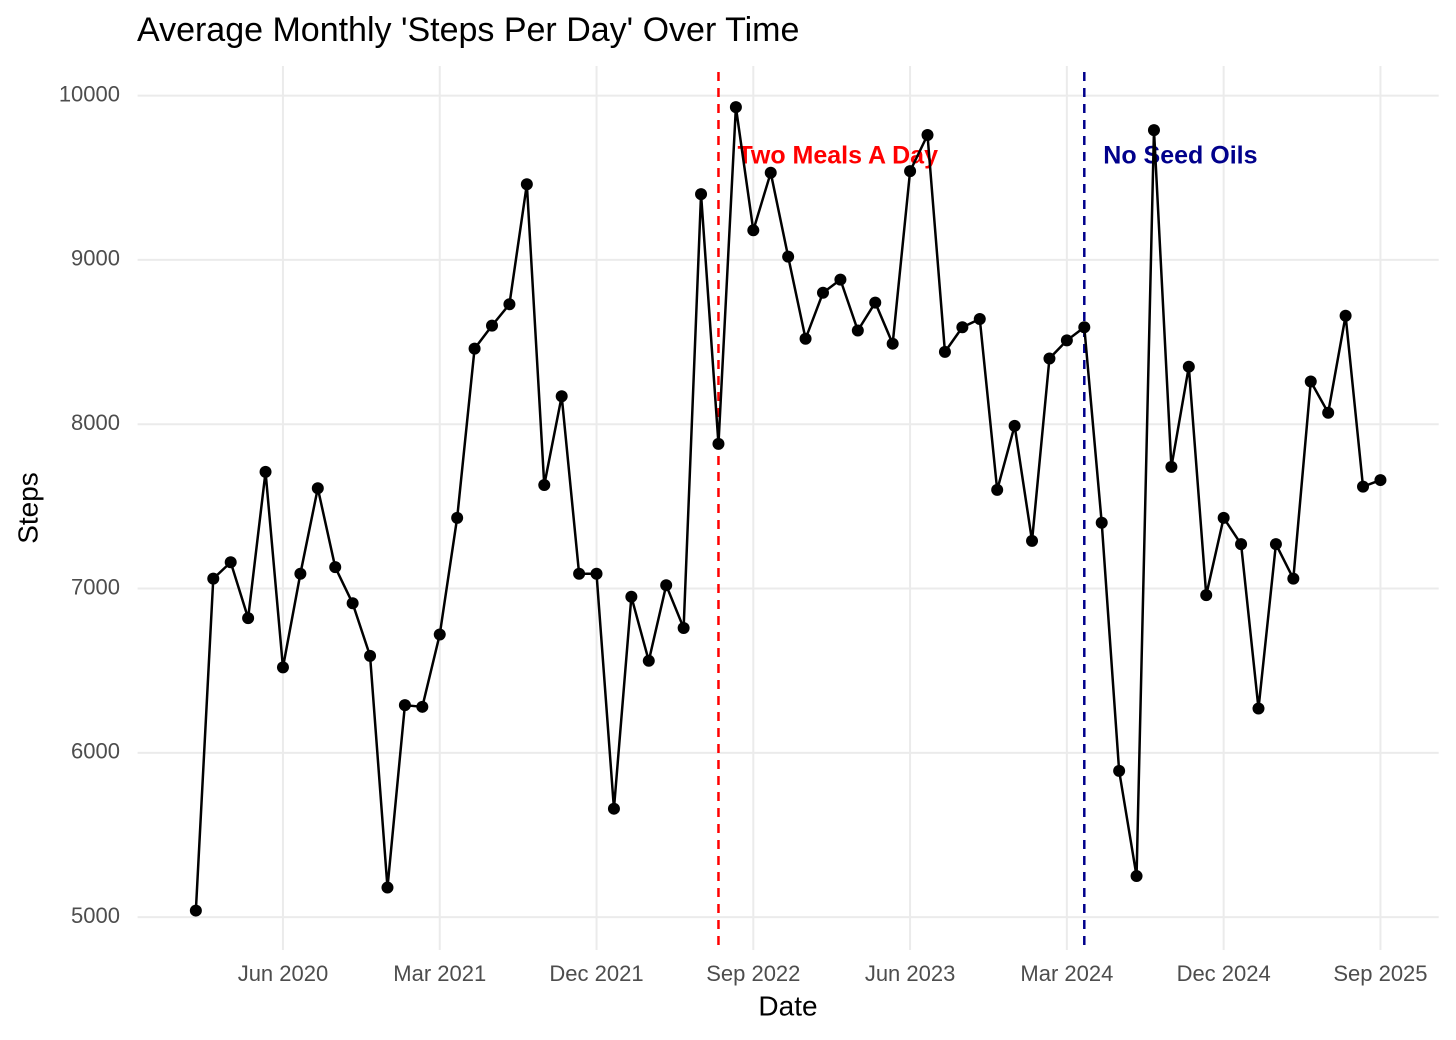 The image size is (1456, 1040). Describe the element at coordinates (1180, 156) in the screenshot. I see `event-label: No Seed Oils` at that location.